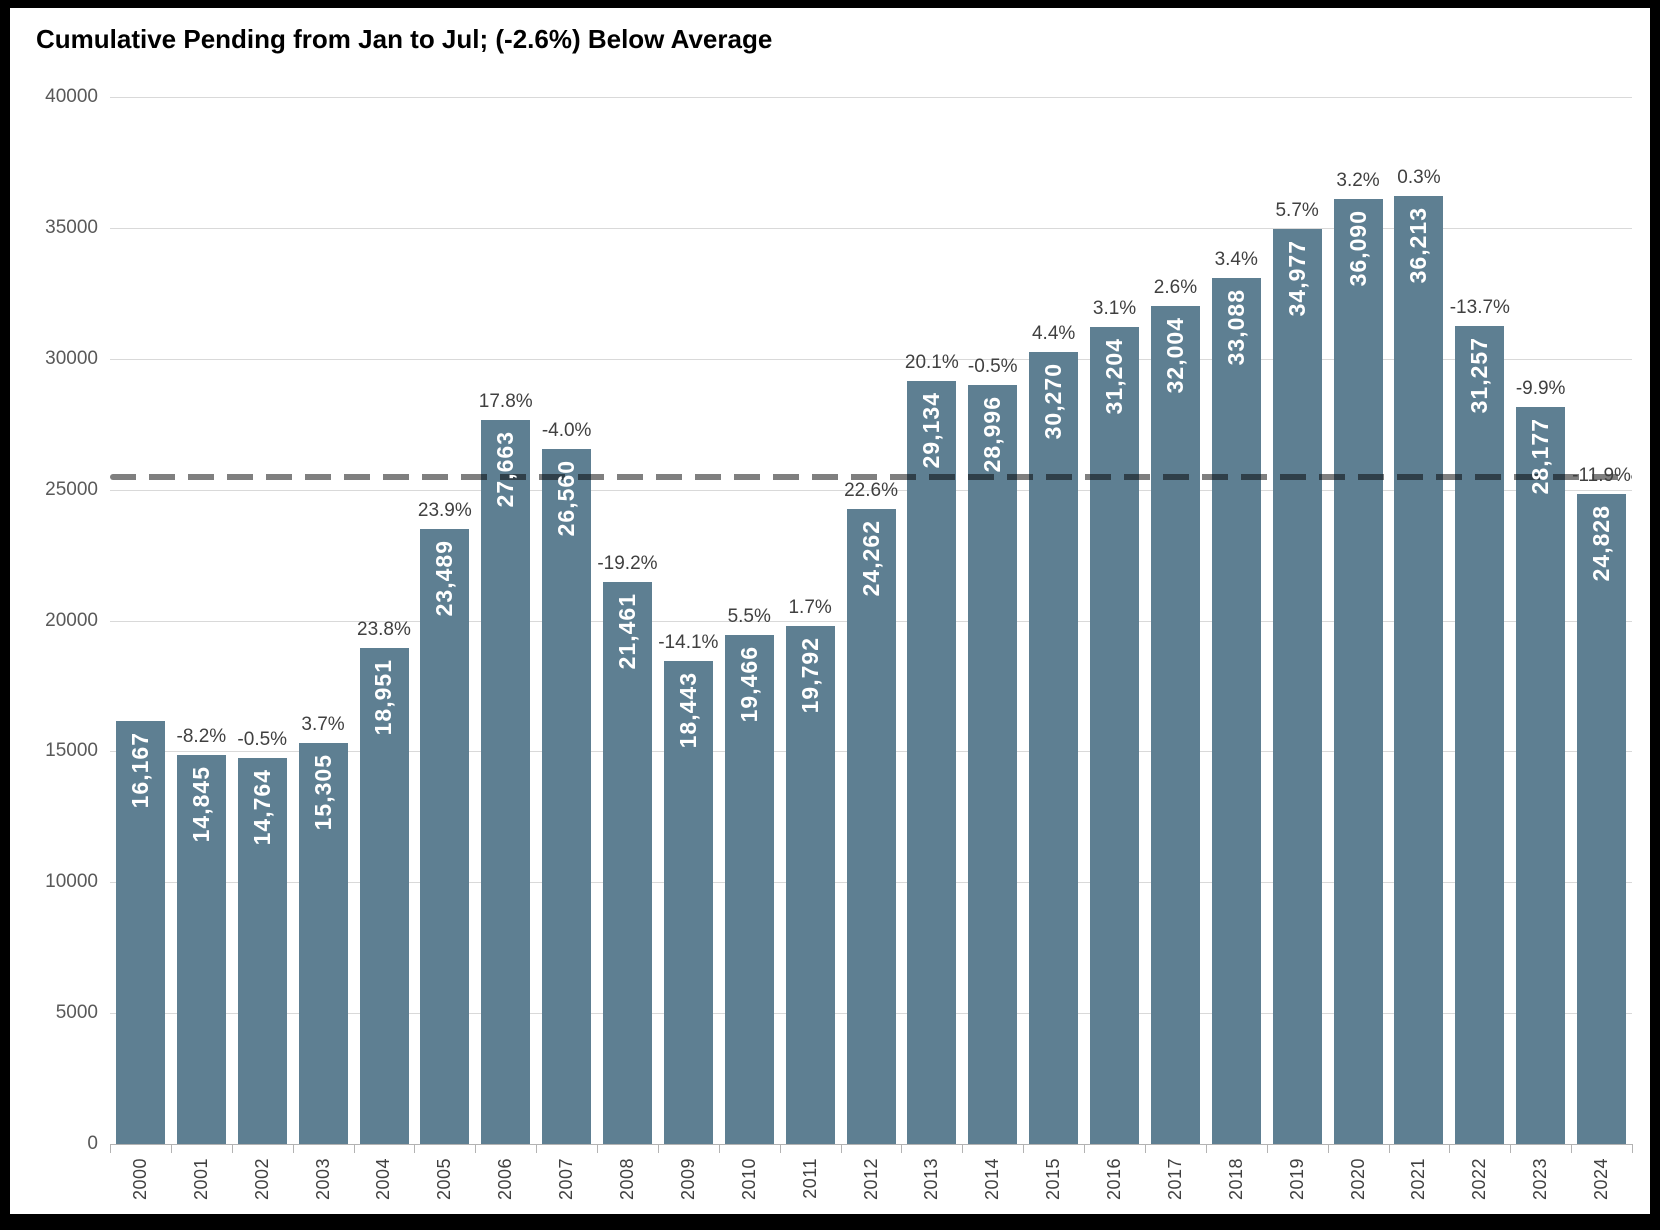 The width and height of the screenshot is (1660, 1230). What do you see at coordinates (687, 1179) in the screenshot?
I see `x-tick-label: 2009` at bounding box center [687, 1179].